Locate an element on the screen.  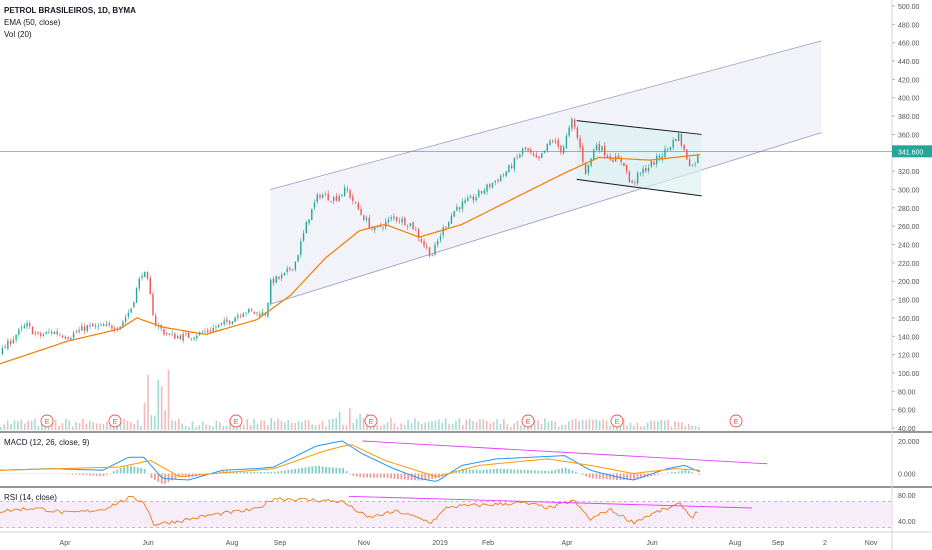
time-axis-label: Feb is located at coordinates (488, 543).